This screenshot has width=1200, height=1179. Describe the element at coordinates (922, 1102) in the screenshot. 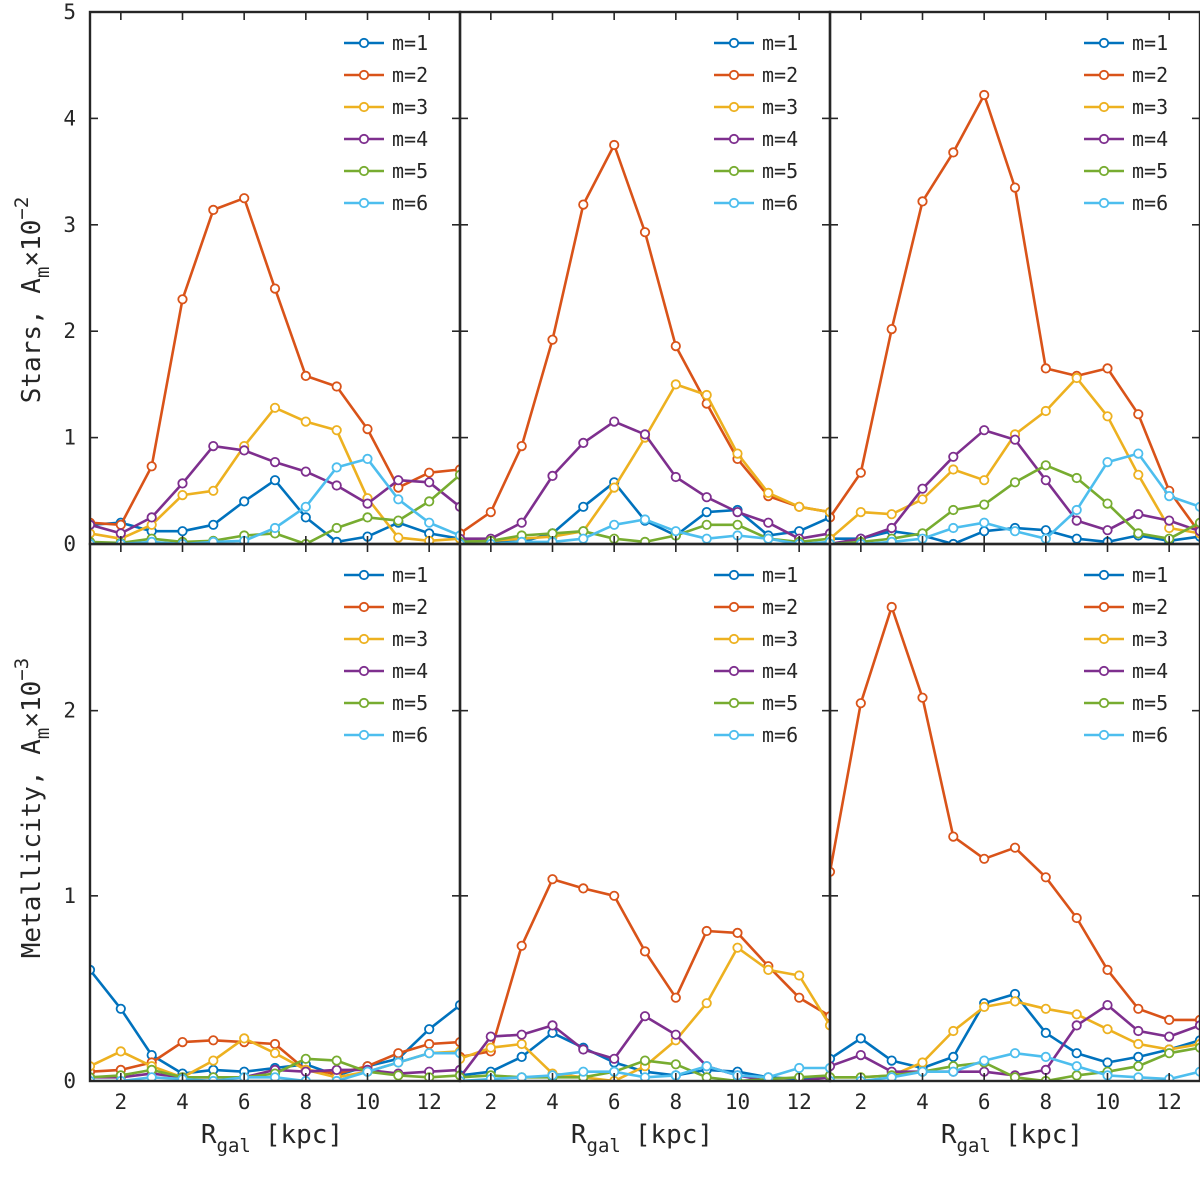

I see `x-tick-label: 4` at that location.